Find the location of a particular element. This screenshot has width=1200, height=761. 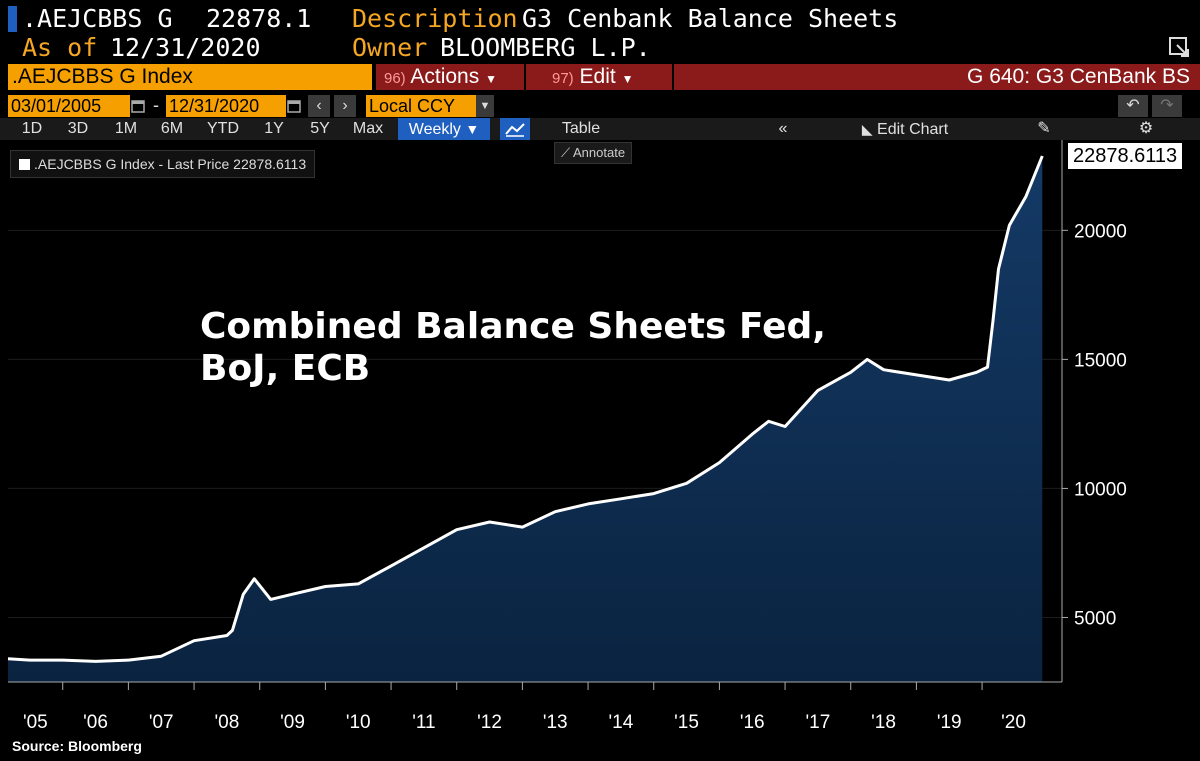

currency-select: Local CCY is located at coordinates (421, 106).